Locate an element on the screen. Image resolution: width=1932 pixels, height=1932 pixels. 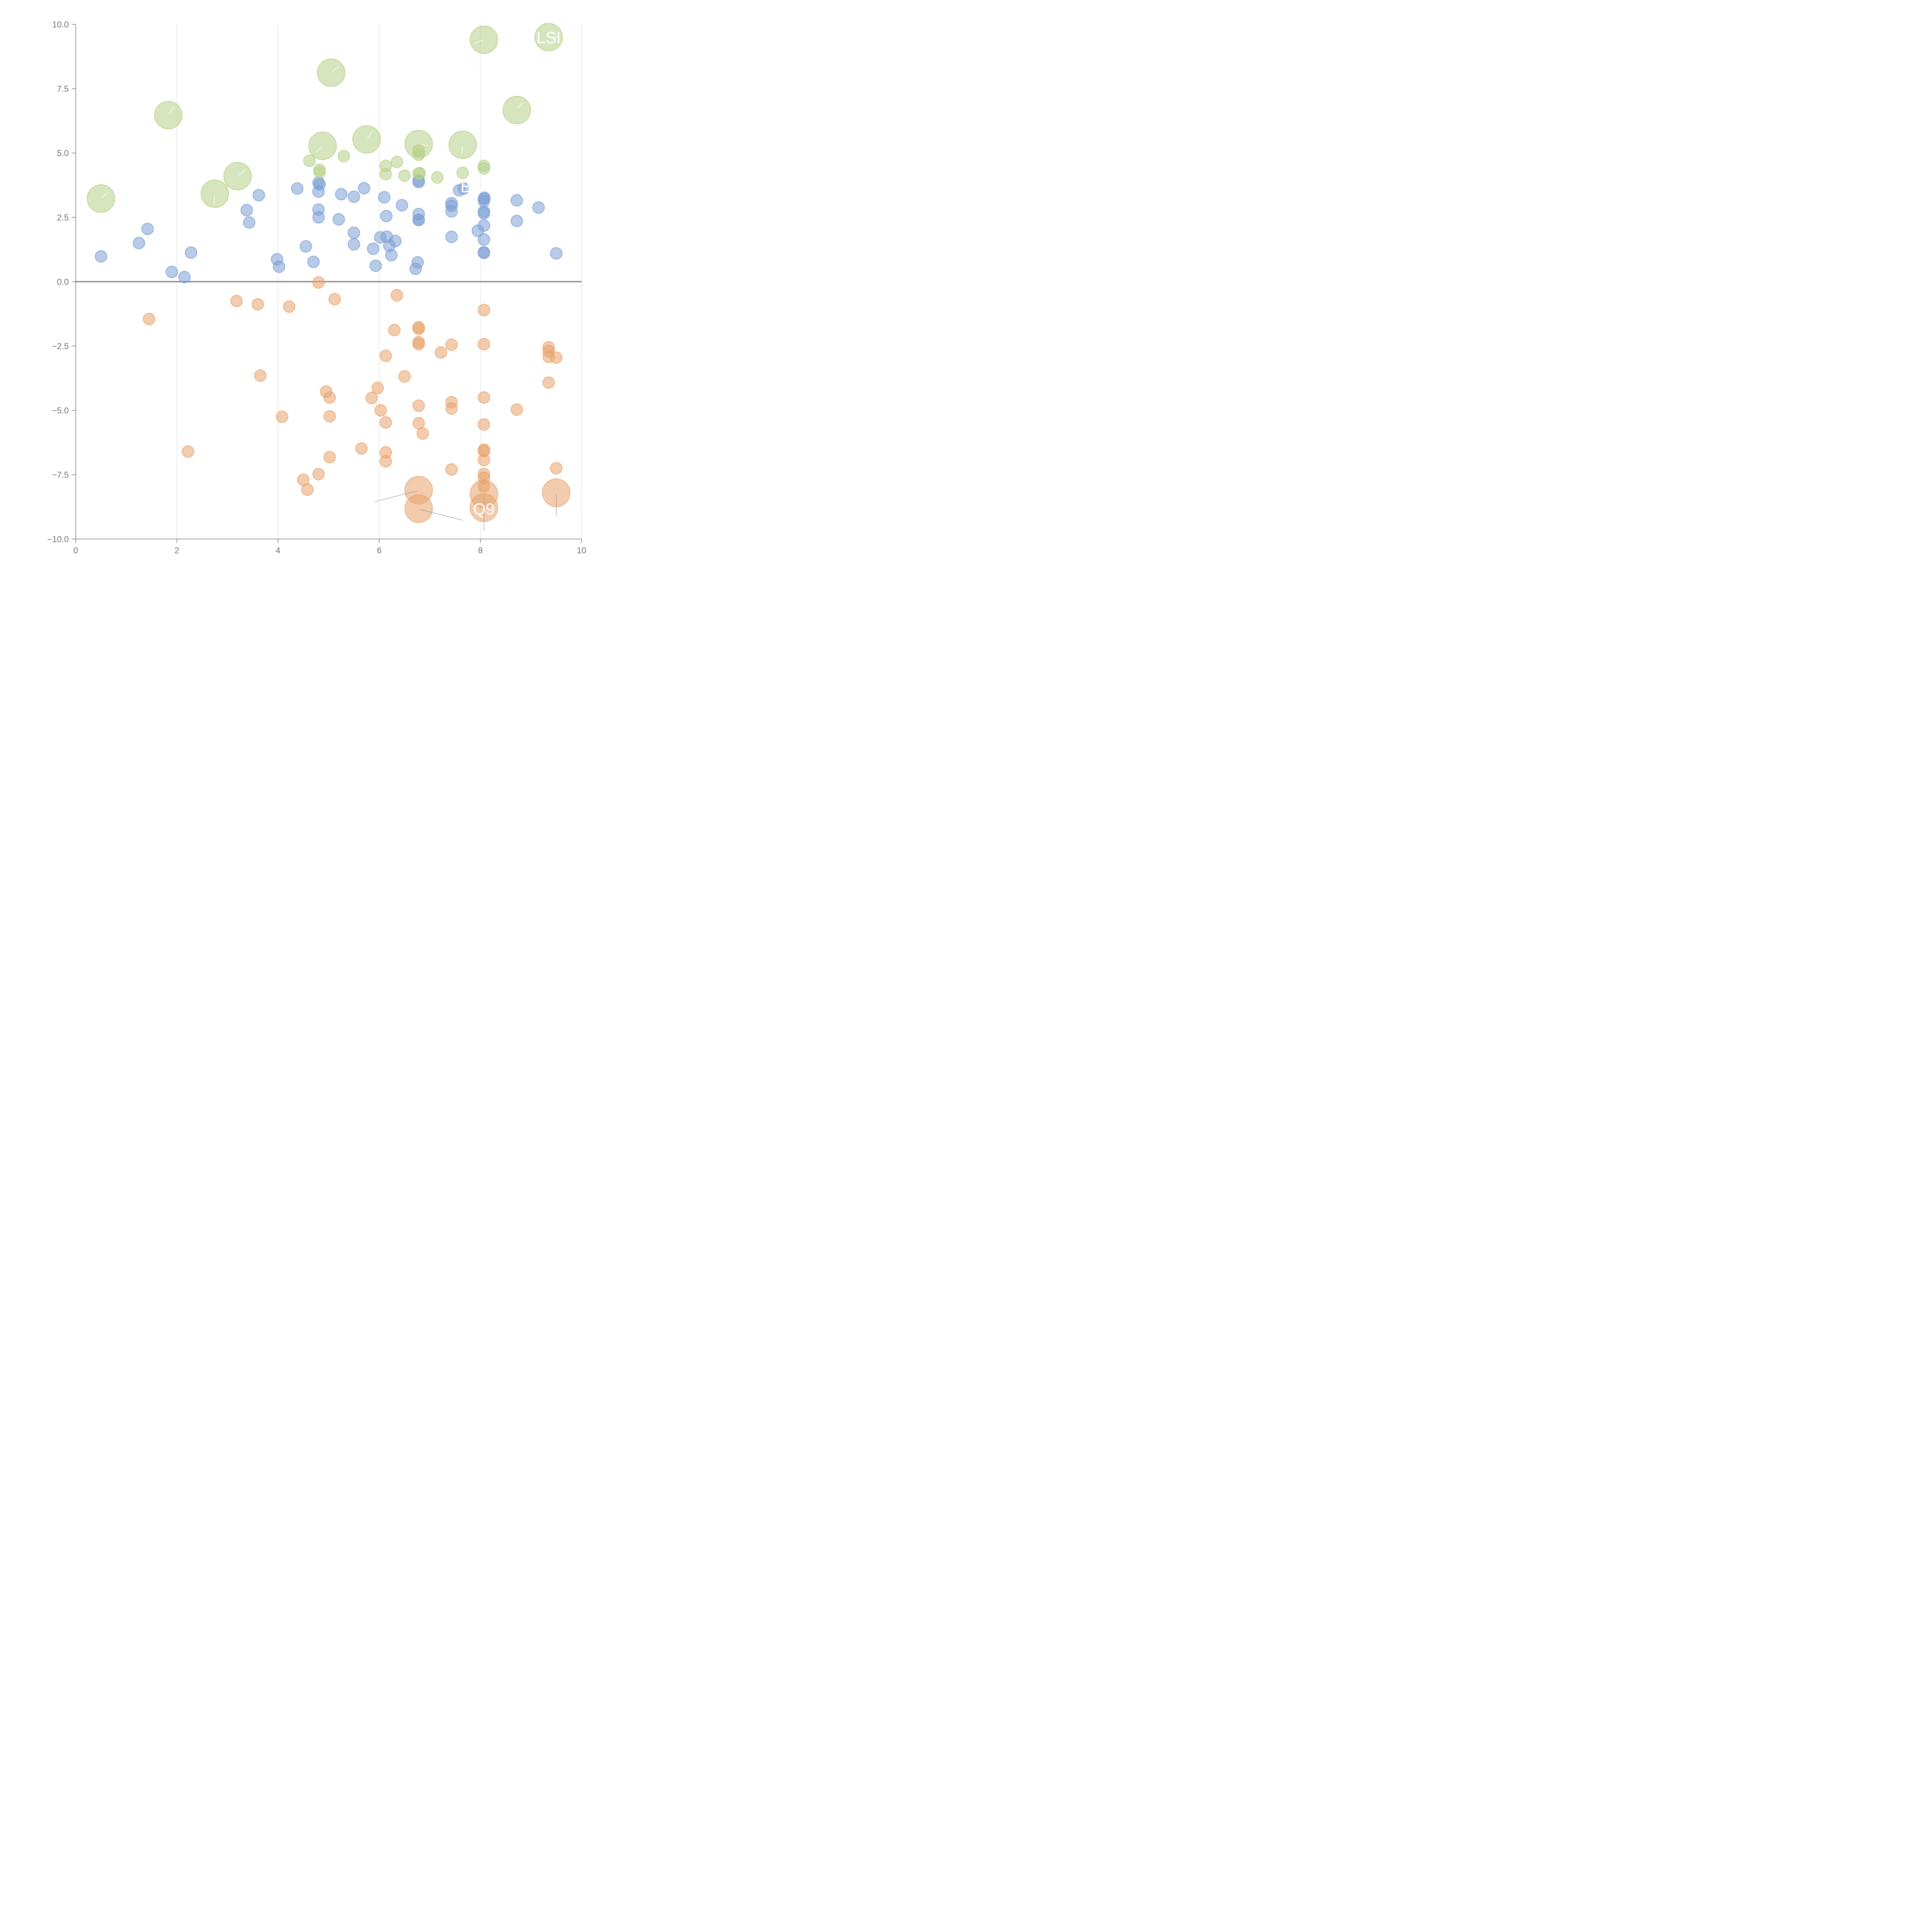
series-orange is located at coordinates (357, 400).